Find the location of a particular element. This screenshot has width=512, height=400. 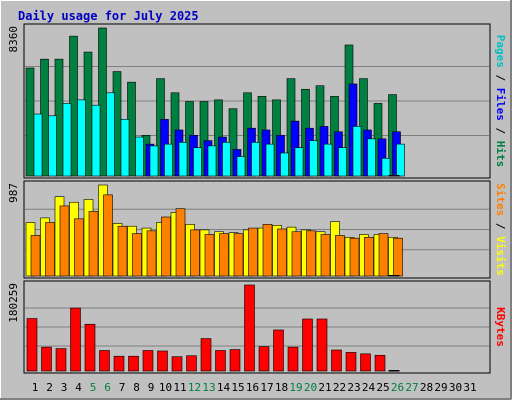

legend-files: Files is located at coordinates (500, 104).